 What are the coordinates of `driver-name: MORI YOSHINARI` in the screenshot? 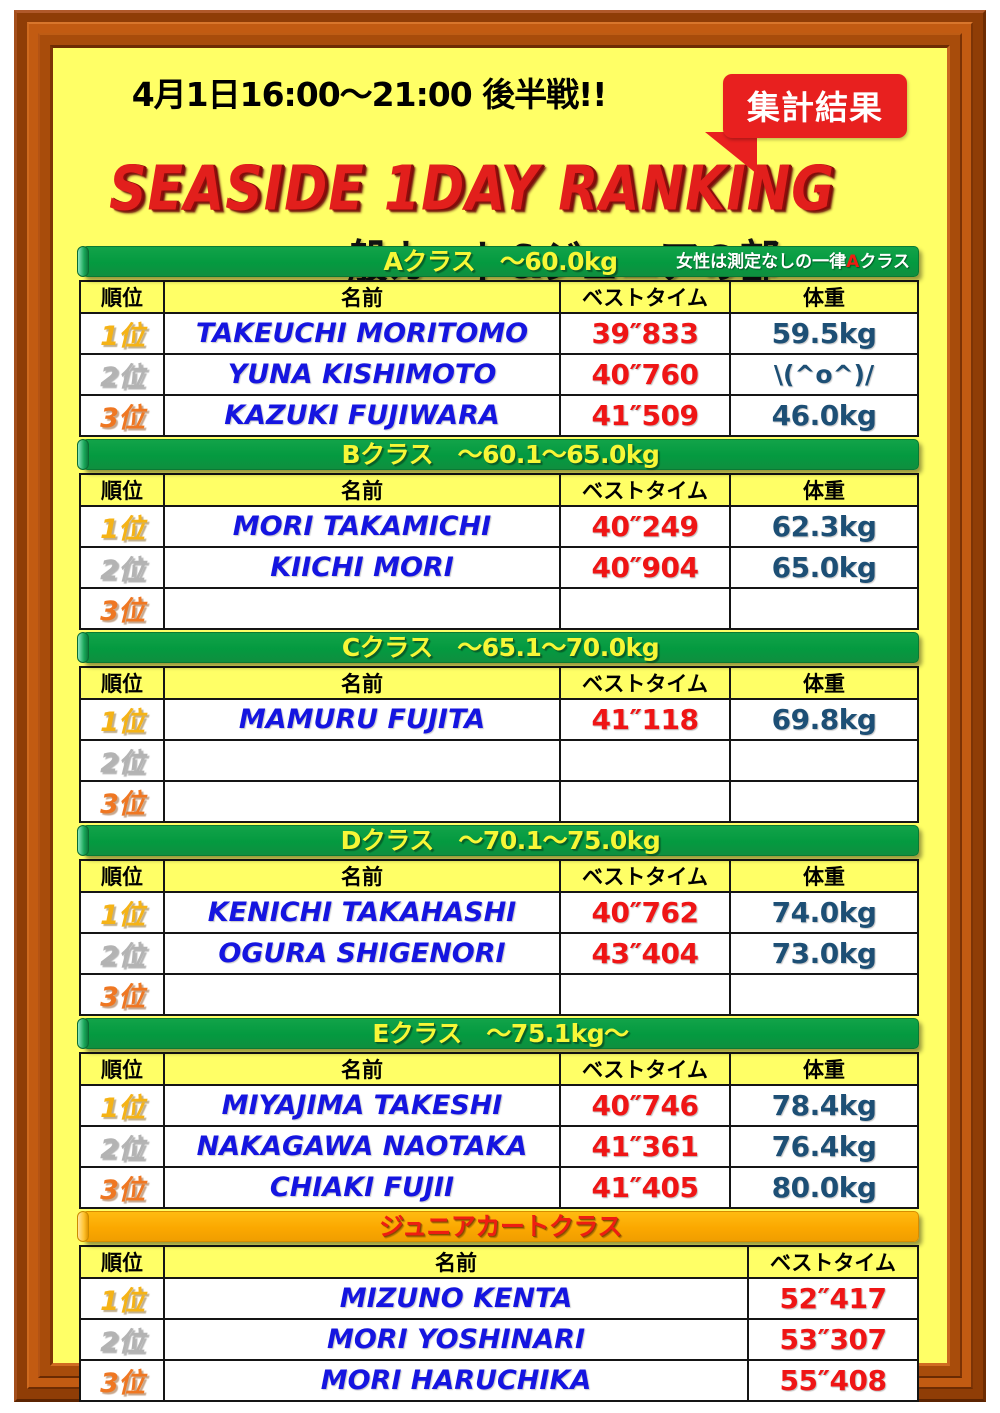 It's located at (456, 1339).